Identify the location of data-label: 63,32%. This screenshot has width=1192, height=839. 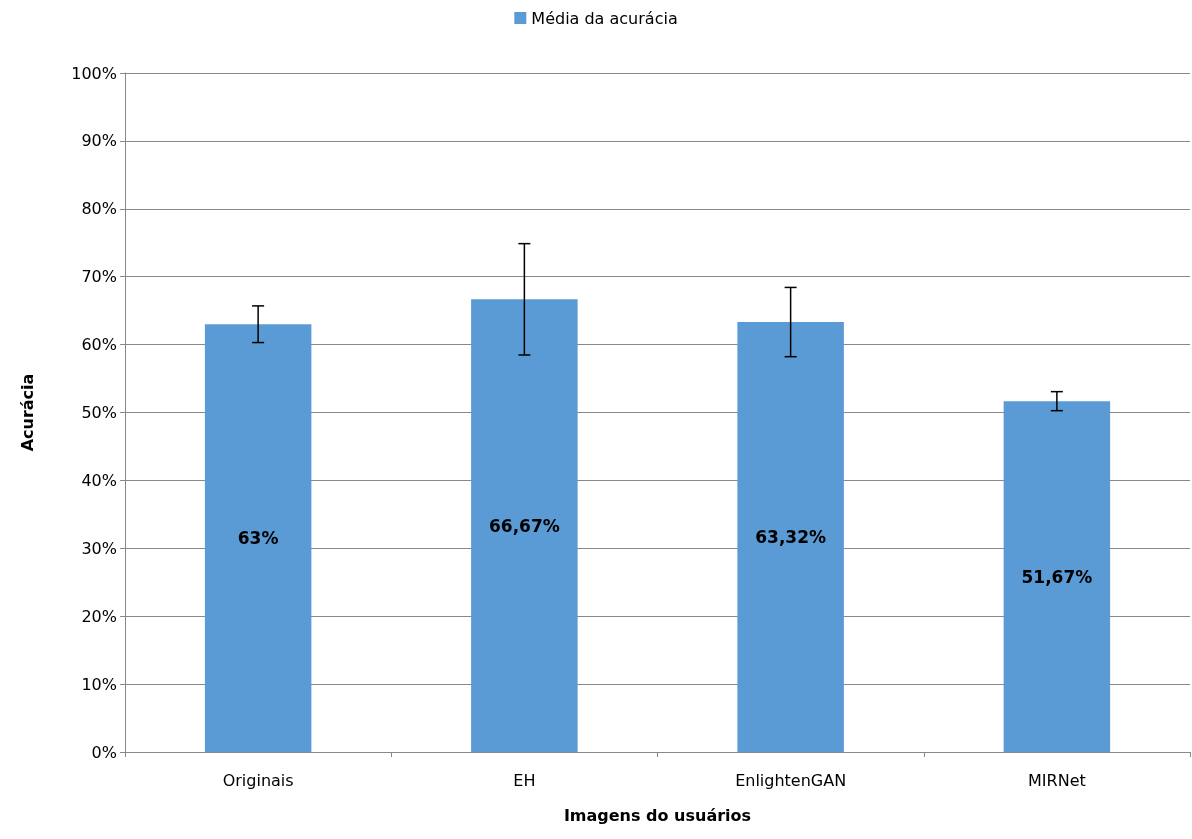
(791, 537).